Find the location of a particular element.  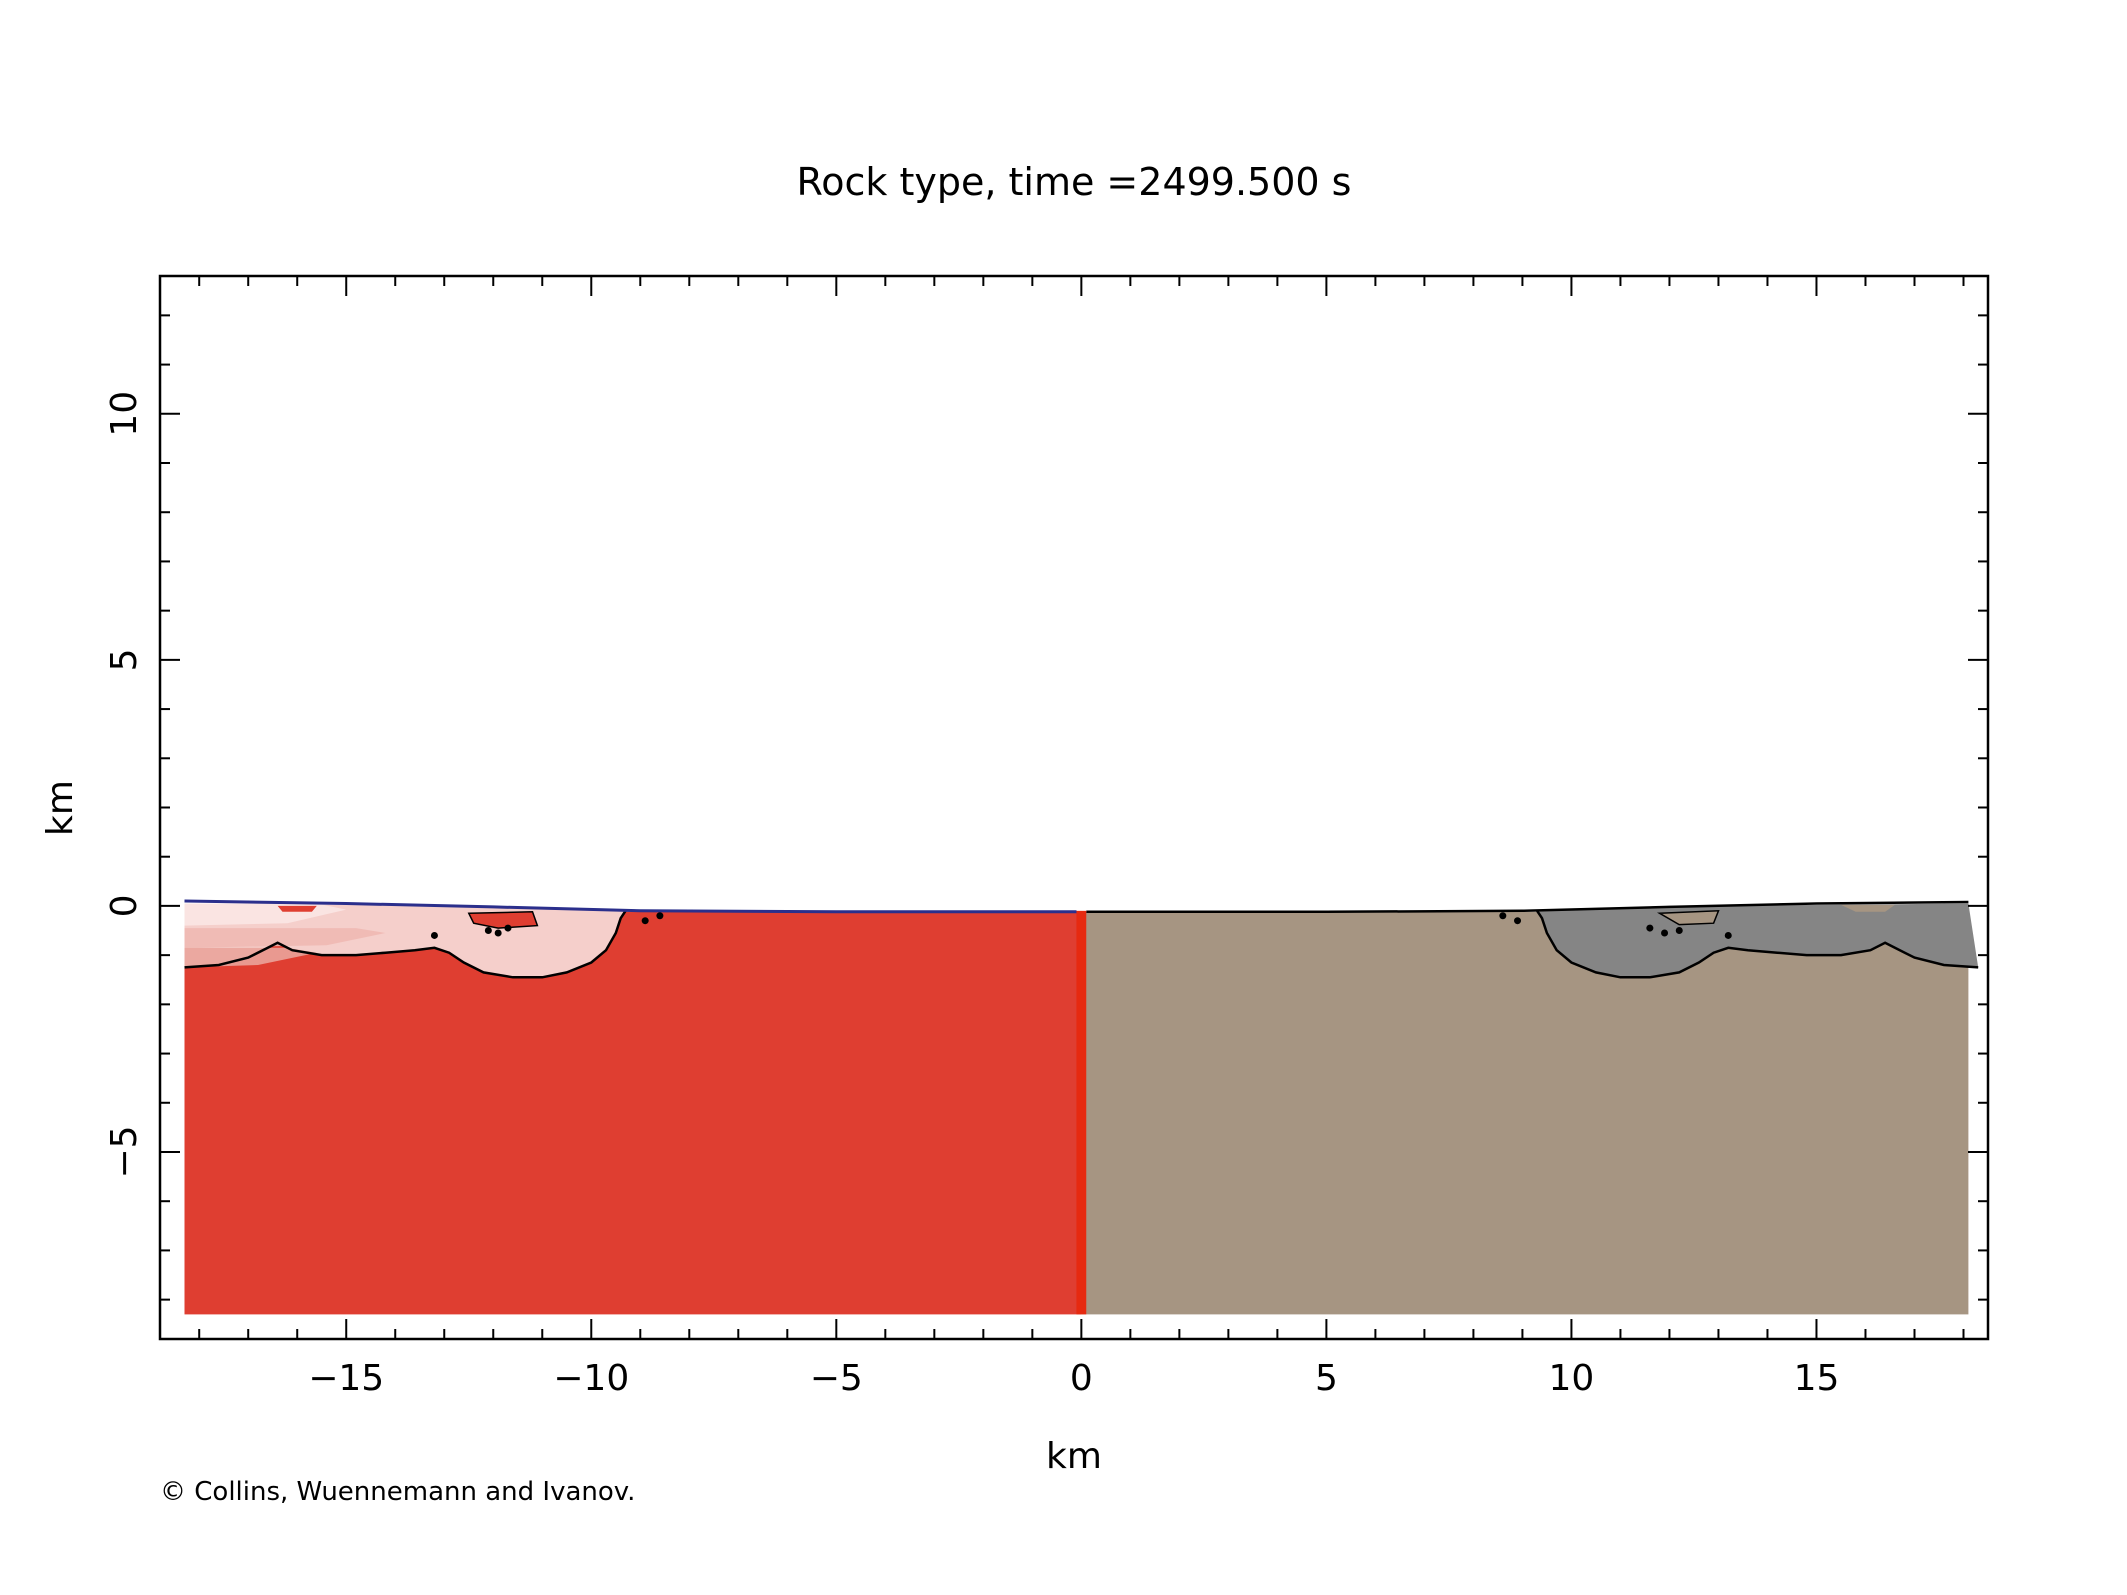

right-surface-pocket is located at coordinates (1688, 918).